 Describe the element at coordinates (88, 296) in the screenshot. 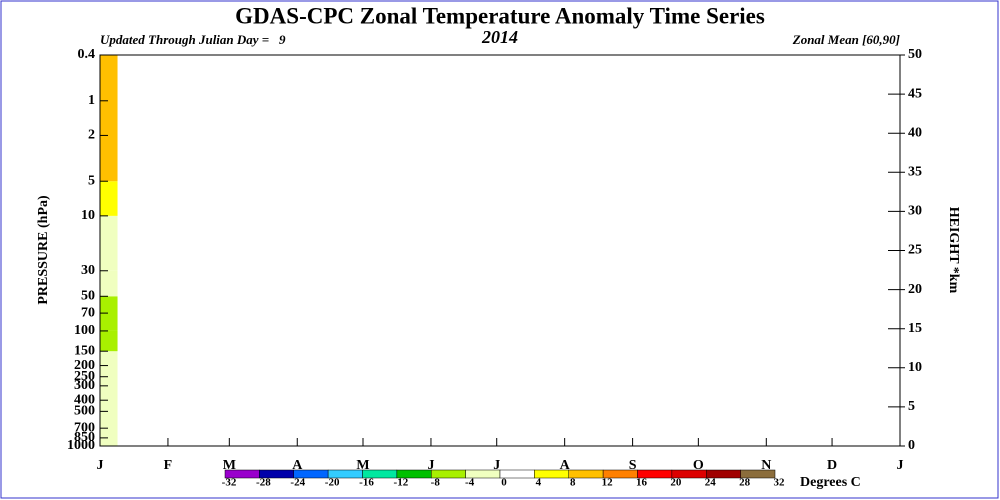

I see `y-tick-label: 50` at that location.